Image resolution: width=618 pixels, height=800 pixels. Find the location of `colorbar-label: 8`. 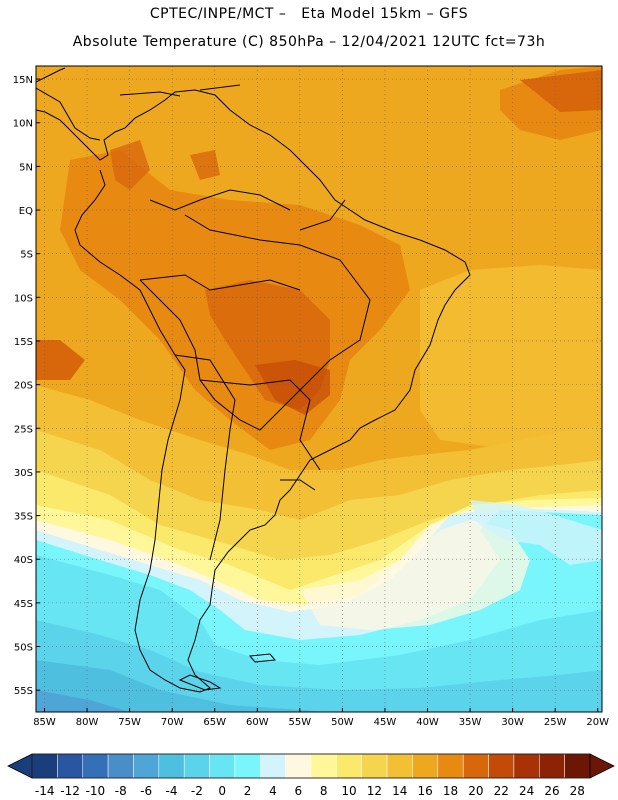

colorbar-label: 8 is located at coordinates (324, 791).